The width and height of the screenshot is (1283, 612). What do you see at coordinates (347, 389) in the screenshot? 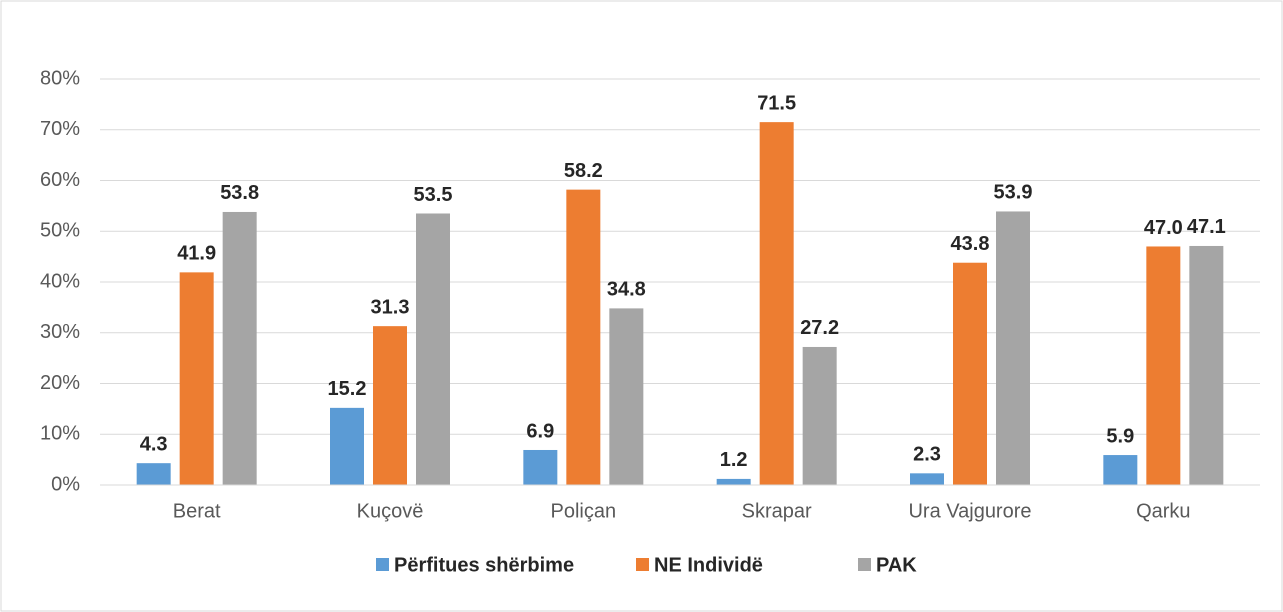
I see `data-label: 15.2` at bounding box center [347, 389].